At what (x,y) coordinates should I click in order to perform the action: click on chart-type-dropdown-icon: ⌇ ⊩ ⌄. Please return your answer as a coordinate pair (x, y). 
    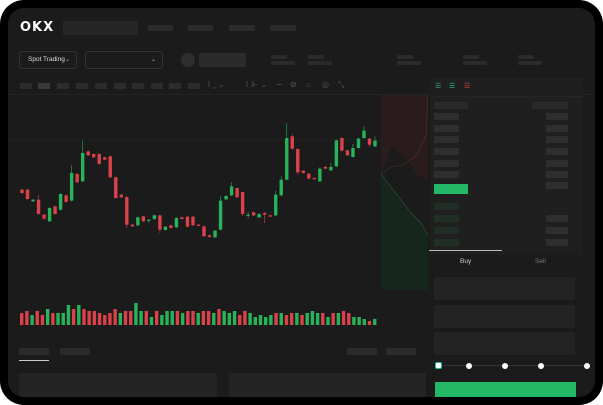
    Looking at the image, I should click on (256, 84).